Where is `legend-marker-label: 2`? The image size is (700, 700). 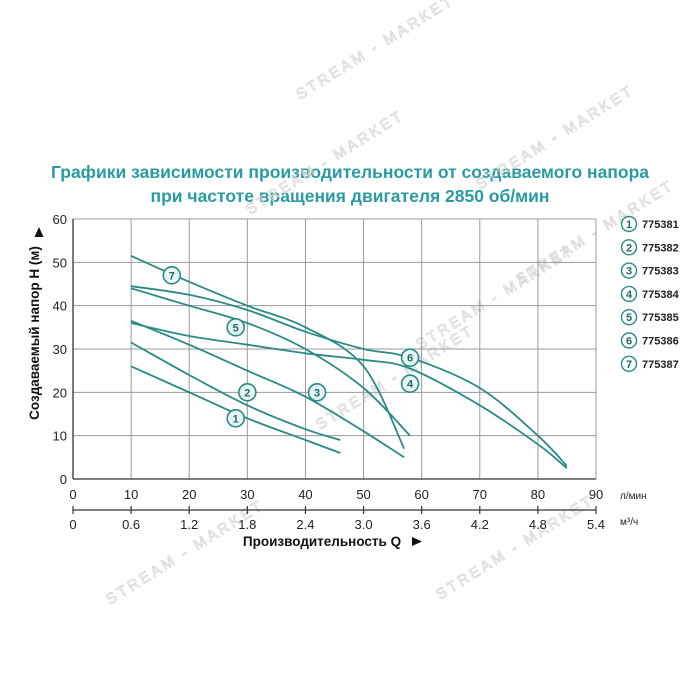
legend-marker-label: 2 is located at coordinates (629, 248).